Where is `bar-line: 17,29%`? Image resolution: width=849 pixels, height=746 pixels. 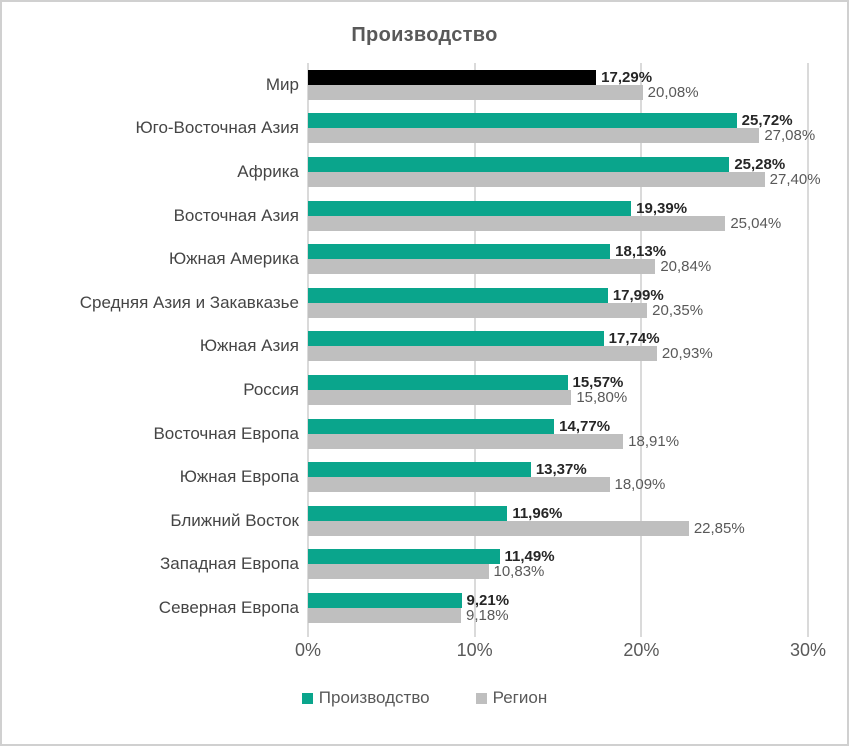
bar-line: 17,29% is located at coordinates (558, 77).